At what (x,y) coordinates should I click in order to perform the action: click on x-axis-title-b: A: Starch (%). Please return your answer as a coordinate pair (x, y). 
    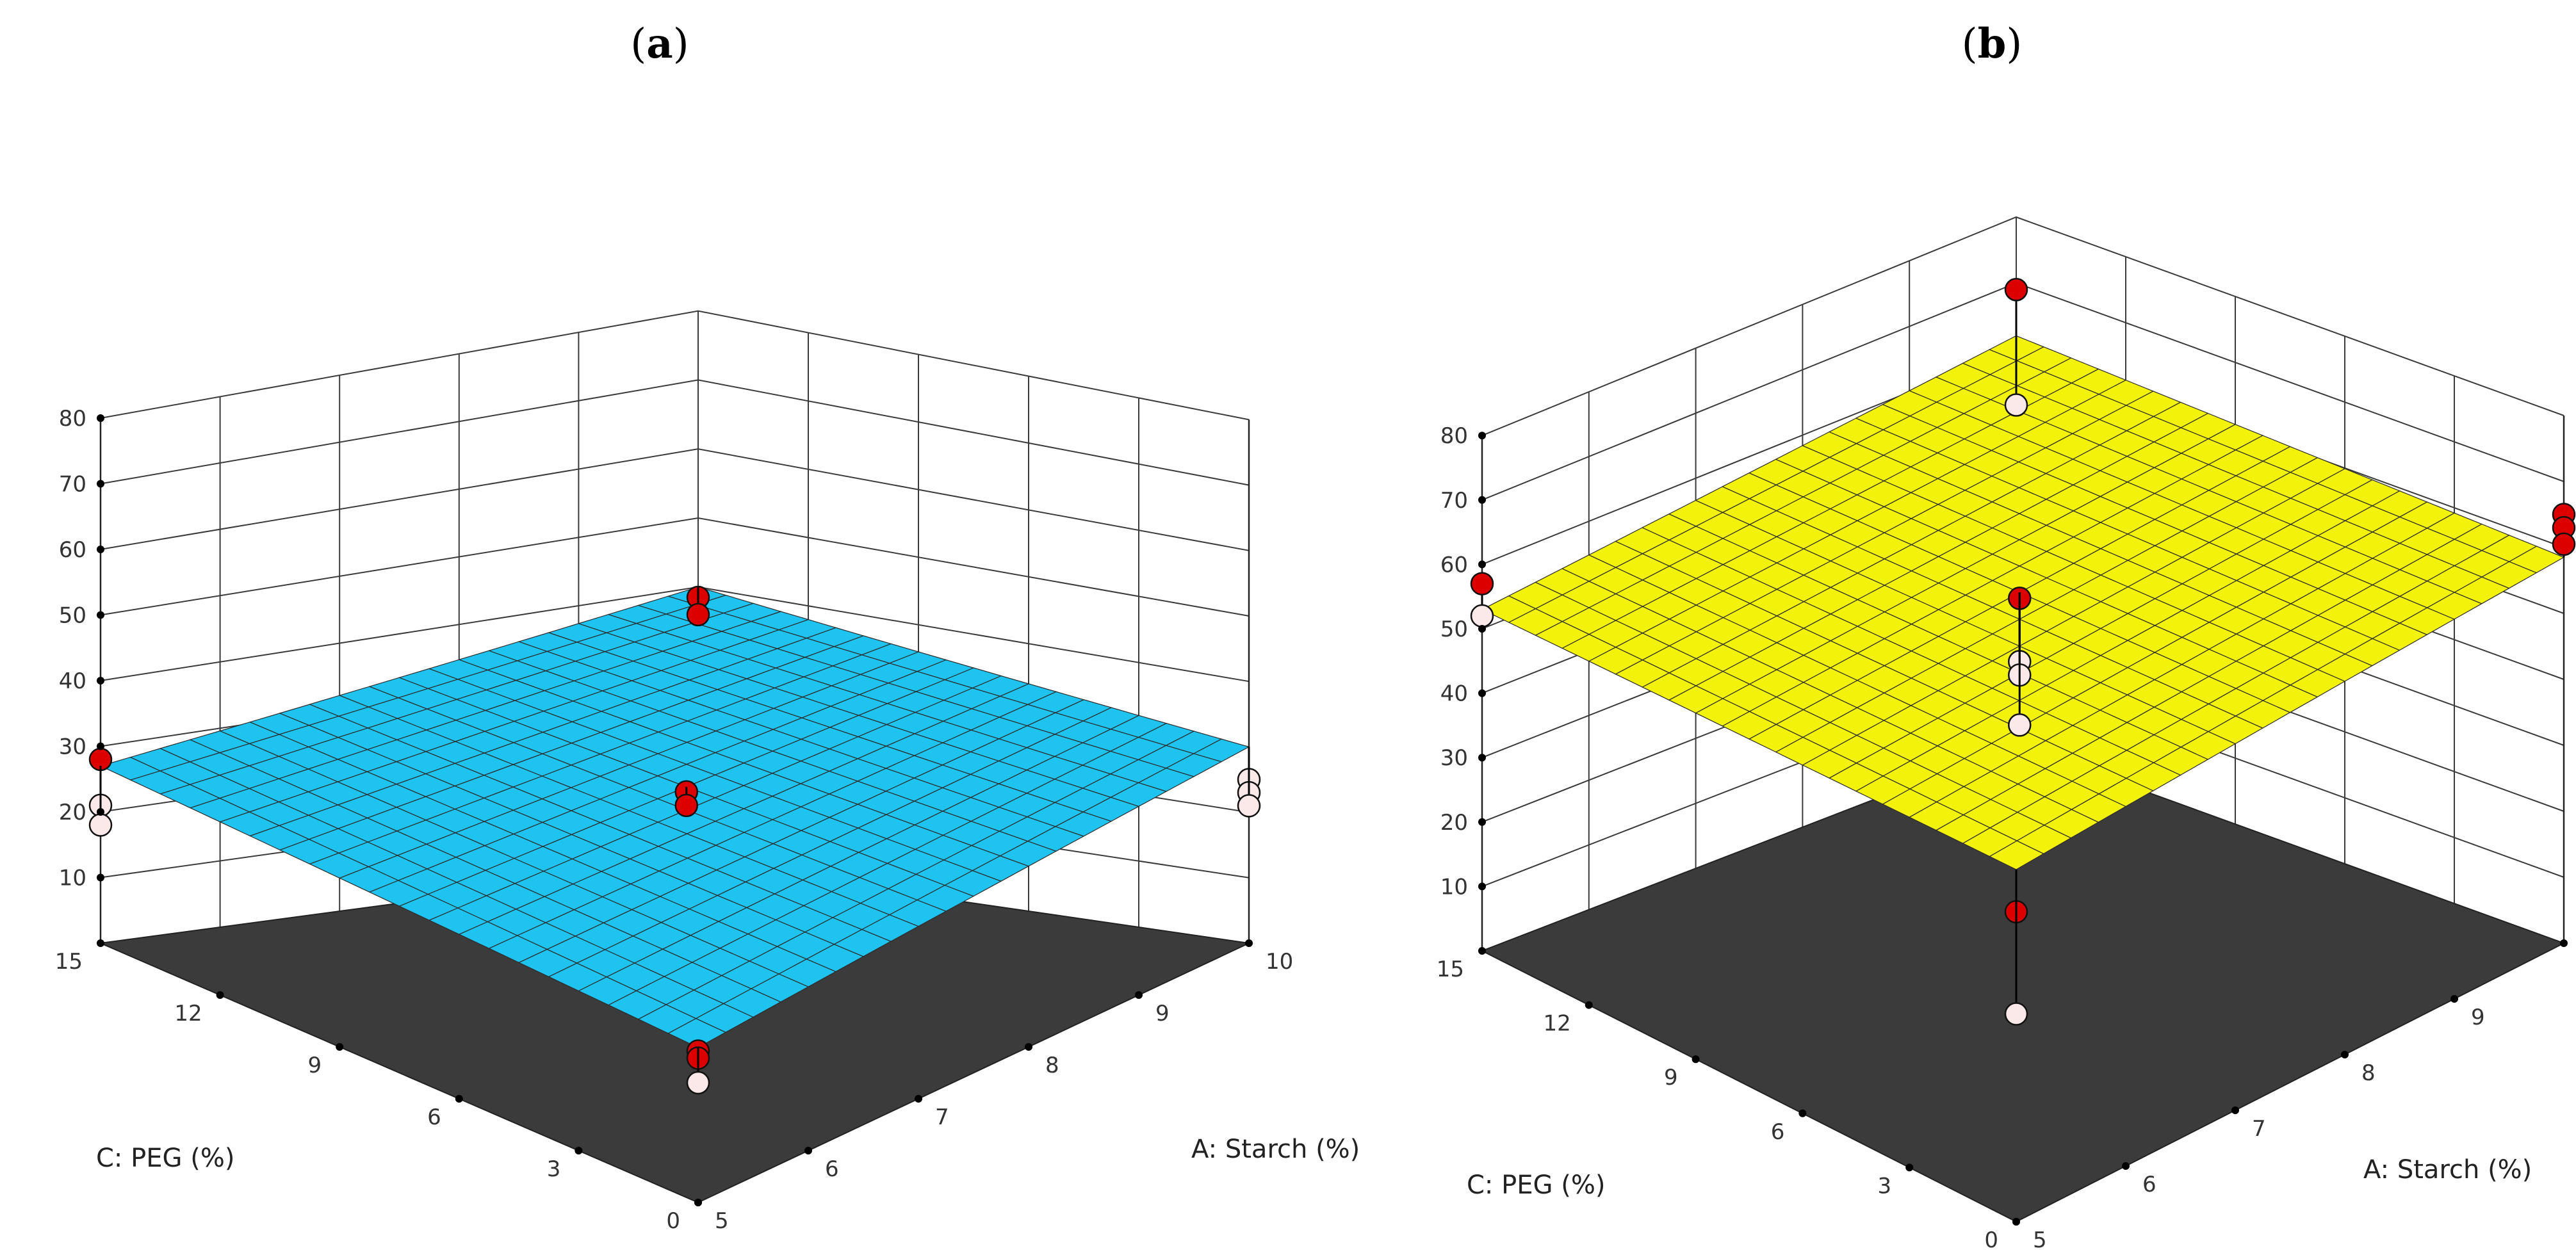
    Looking at the image, I should click on (2447, 1170).